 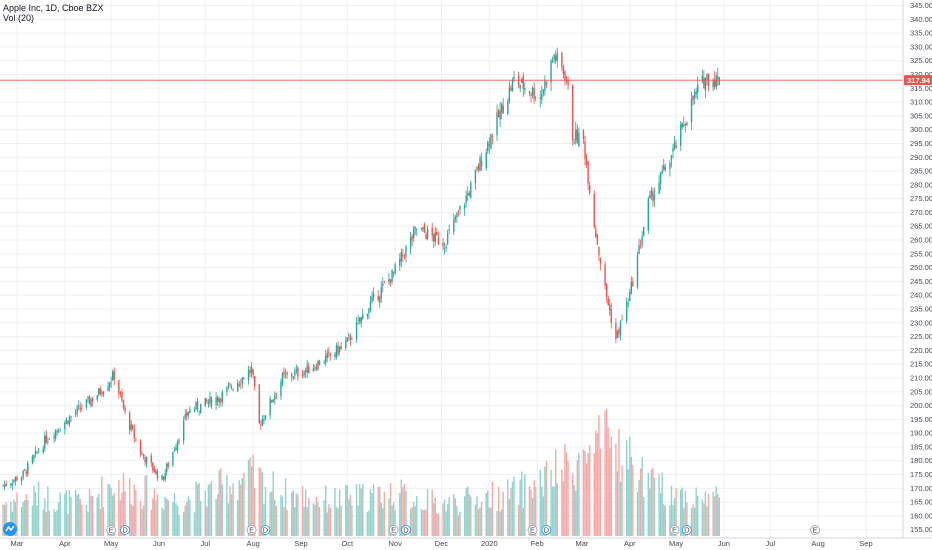 I want to click on price-tick-label: 345.00, so click(x=921, y=5).